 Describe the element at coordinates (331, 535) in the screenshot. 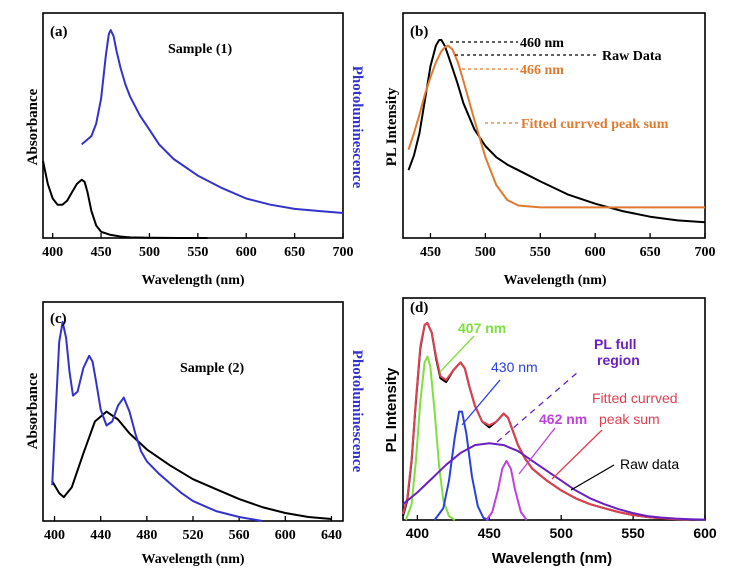

I see `x-tick-label: 640` at that location.